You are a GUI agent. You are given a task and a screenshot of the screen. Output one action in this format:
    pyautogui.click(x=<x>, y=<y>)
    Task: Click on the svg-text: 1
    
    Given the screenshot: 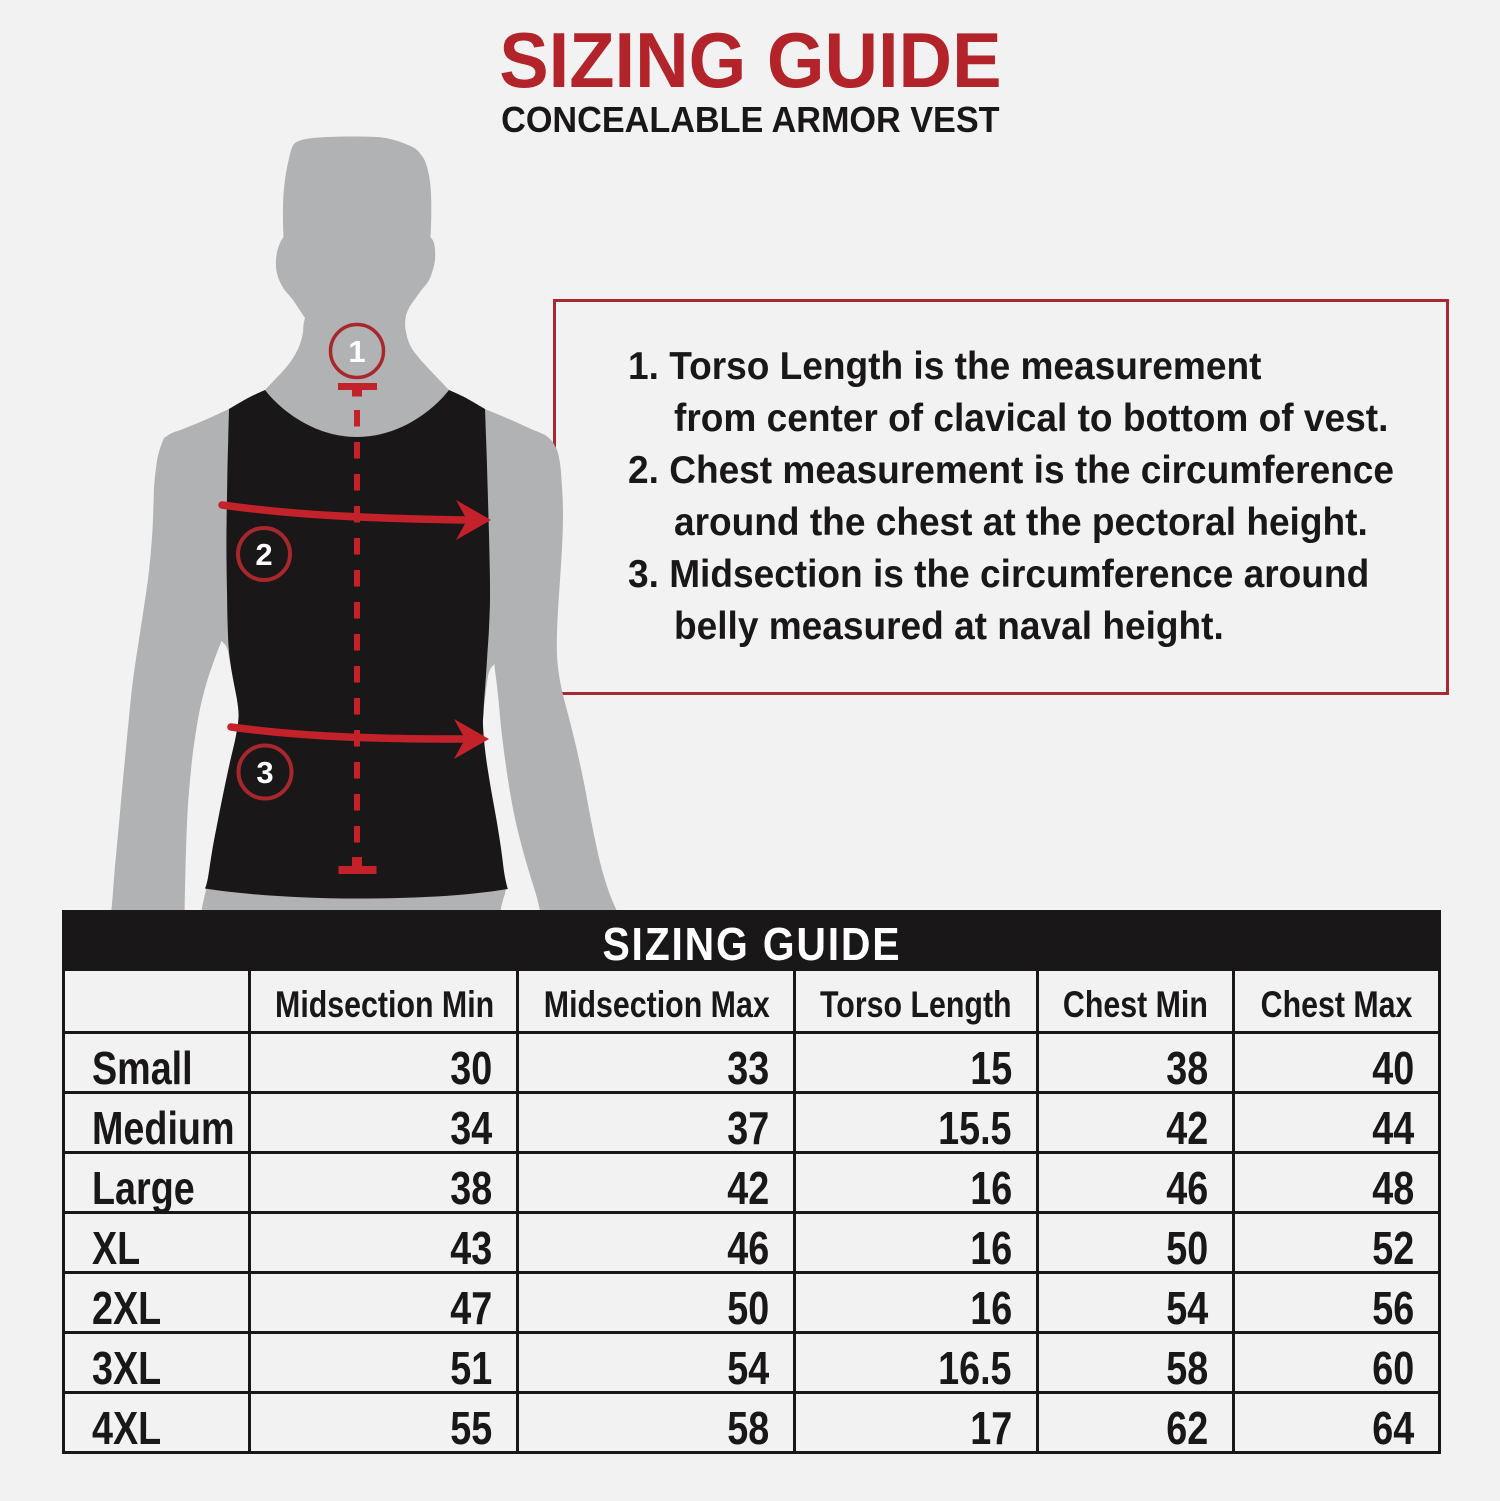 What is the action you would take?
    pyautogui.click(x=356, y=351)
    